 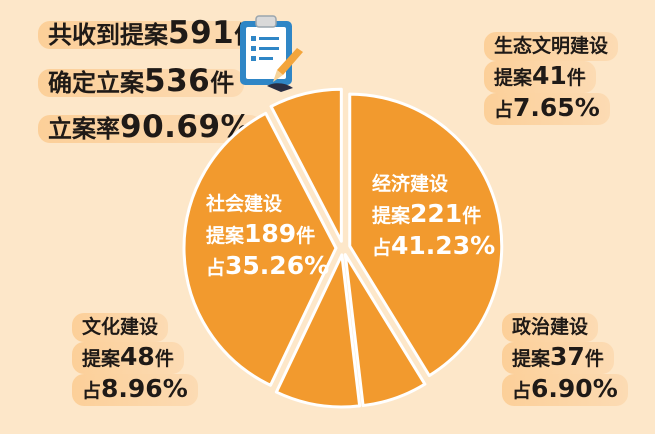 I want to click on label-ecology-pct: 7.65%, so click(x=556, y=107).